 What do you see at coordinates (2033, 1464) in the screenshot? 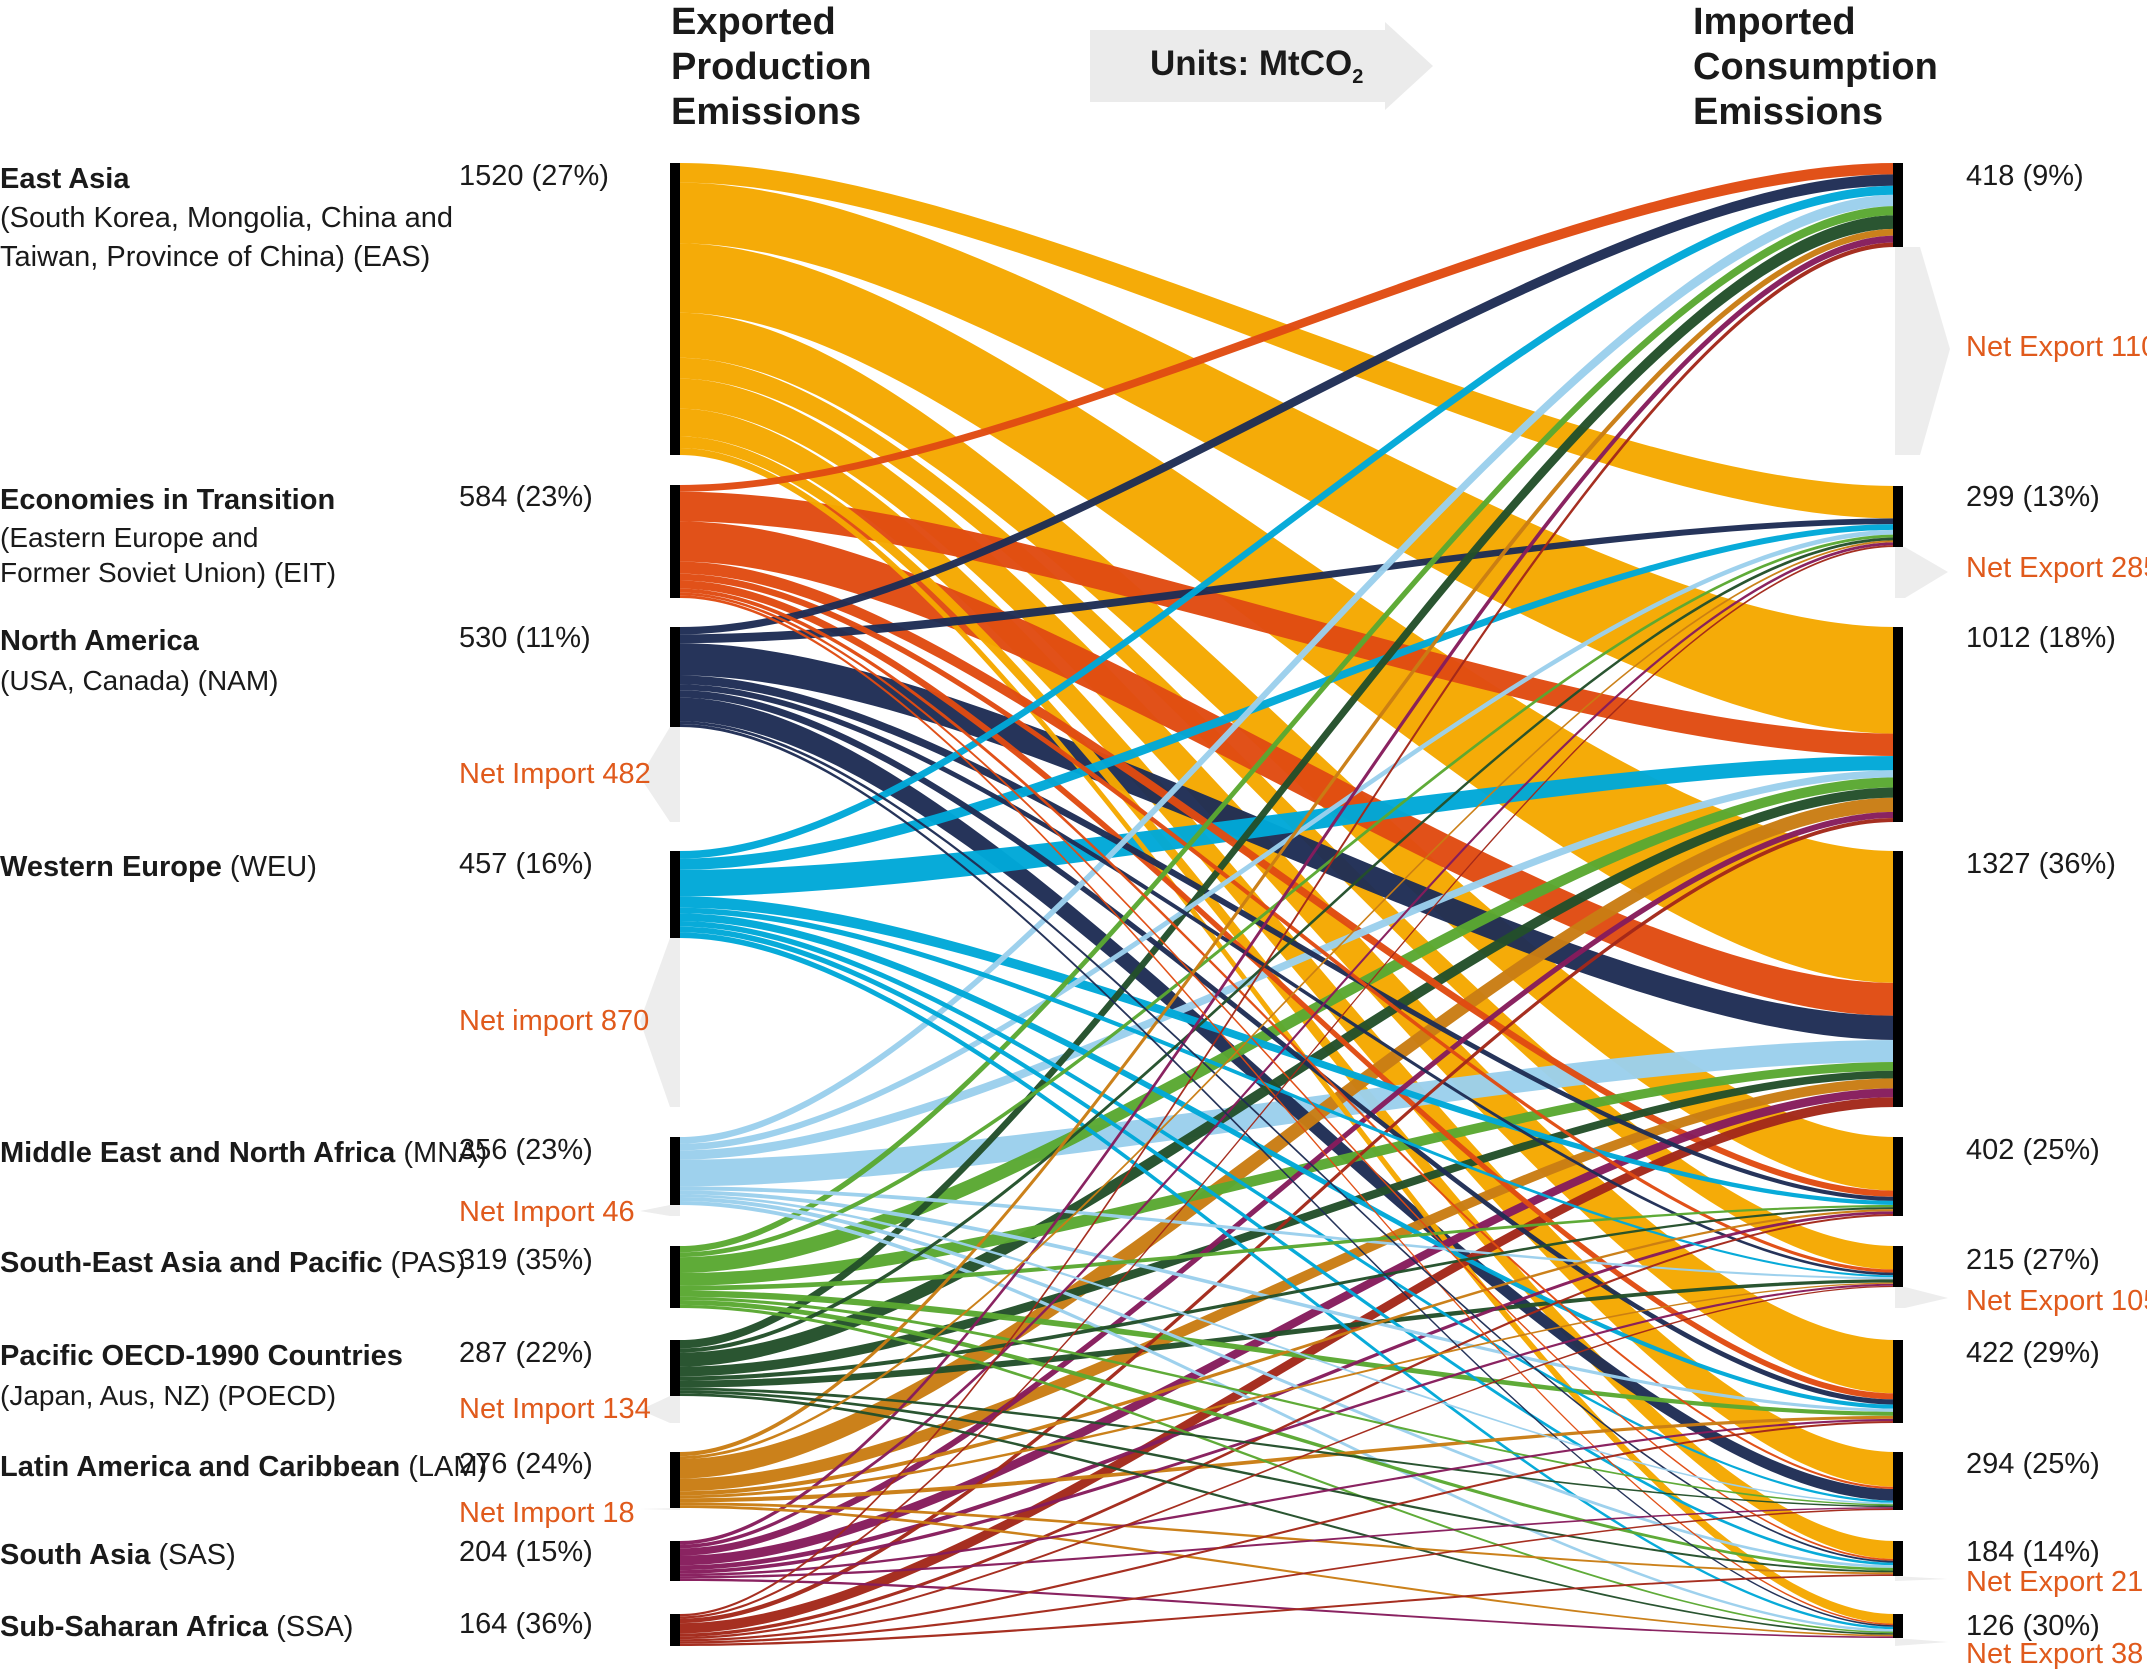
I see `import-value-lam: 294 (25%)` at bounding box center [2033, 1464].